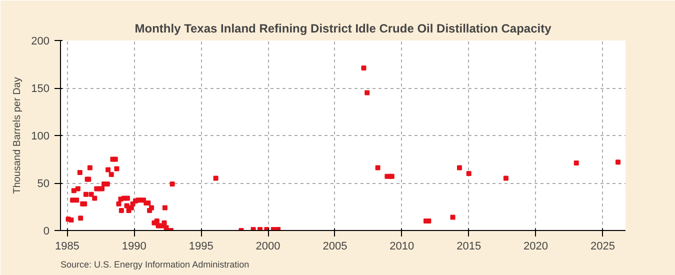 The width and height of the screenshot is (675, 275). What do you see at coordinates (40, 42) in the screenshot?
I see `y-tick-label: 200` at bounding box center [40, 42].